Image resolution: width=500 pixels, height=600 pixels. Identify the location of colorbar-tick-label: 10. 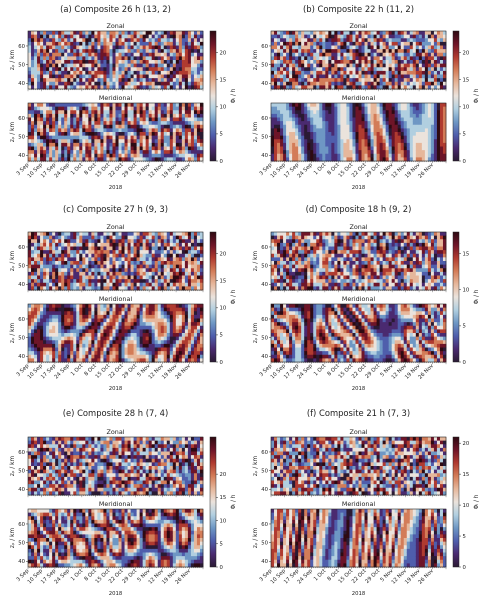
(466, 108).